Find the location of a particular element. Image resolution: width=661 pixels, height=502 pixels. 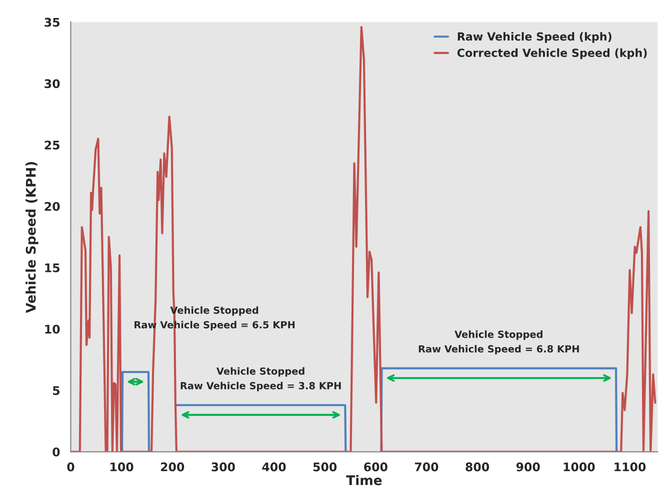

x-tick-label: 400 is located at coordinates (274, 467).